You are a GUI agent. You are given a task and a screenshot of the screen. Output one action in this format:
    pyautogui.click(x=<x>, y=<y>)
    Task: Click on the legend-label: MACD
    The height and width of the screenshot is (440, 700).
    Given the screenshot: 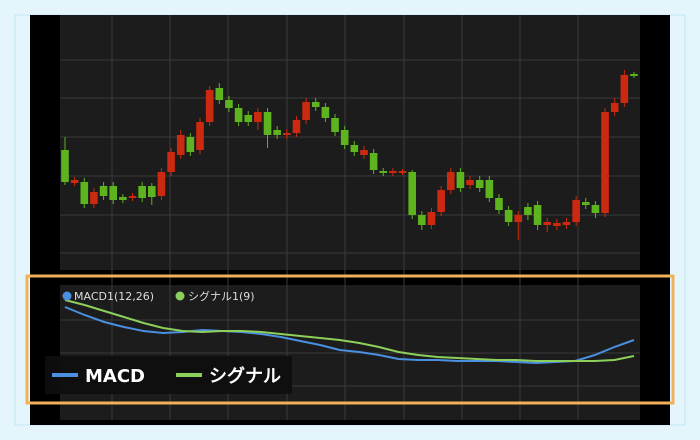 What is the action you would take?
    pyautogui.click(x=115, y=376)
    